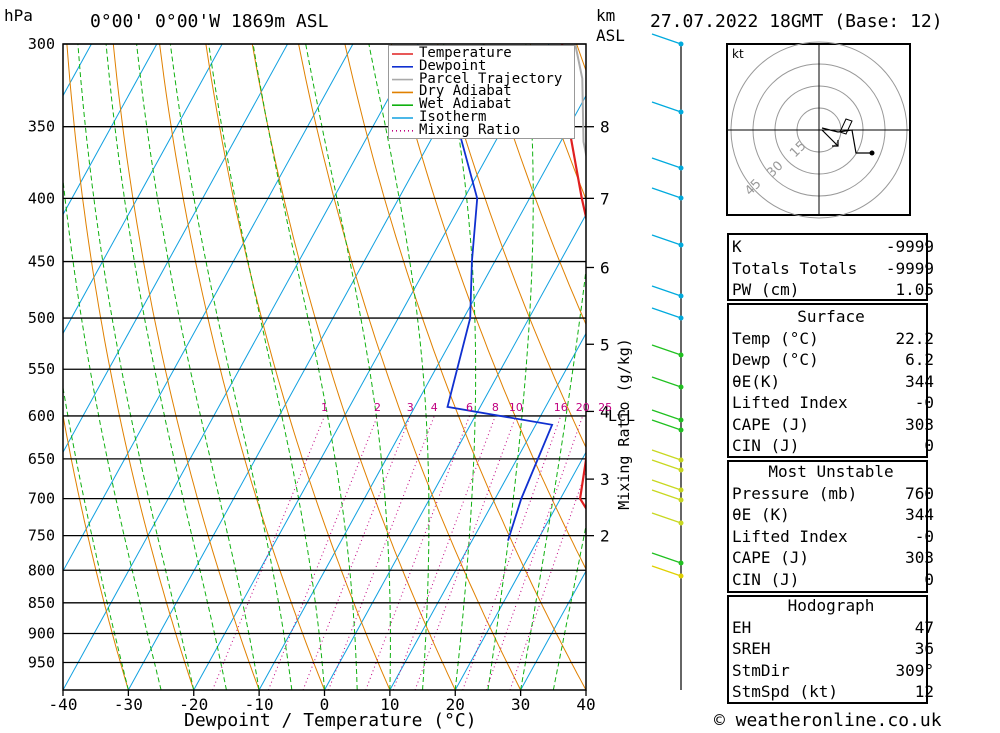 This screenshot has height=733, width=1000. I want to click on section-title: Hodograph, so click(831, 605).